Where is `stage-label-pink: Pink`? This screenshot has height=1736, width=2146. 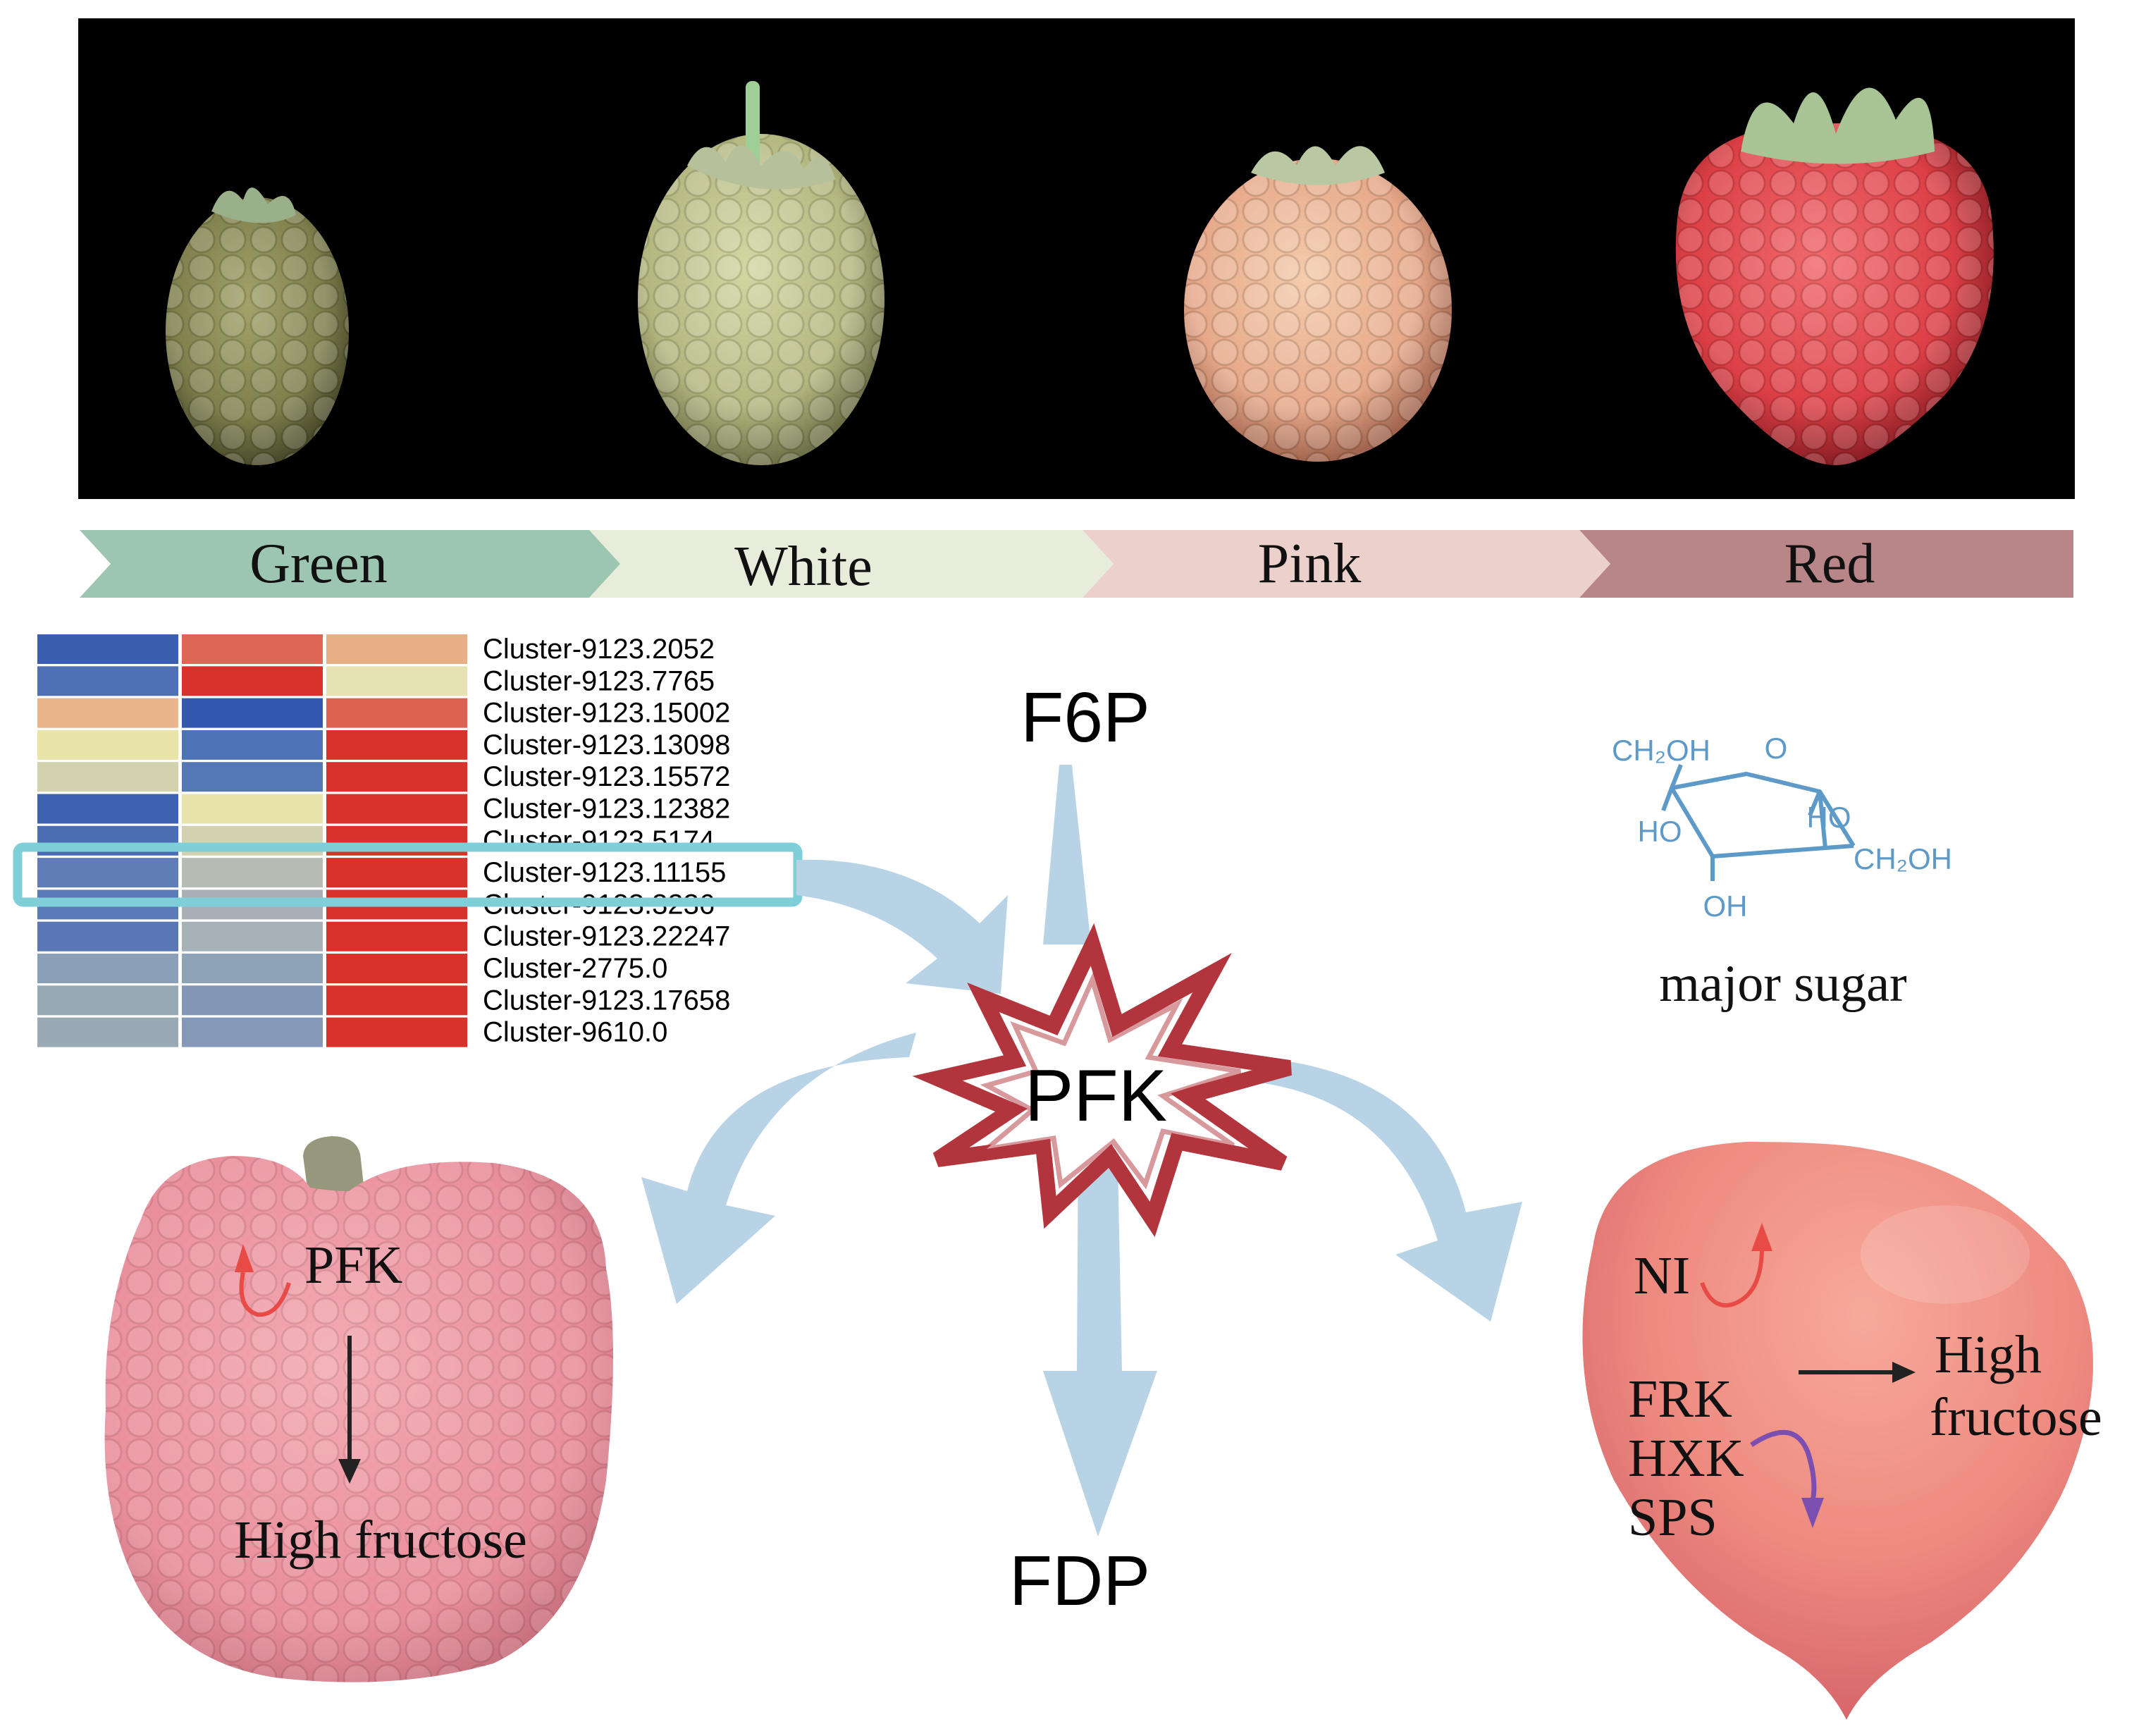
stage-label-pink: Pink is located at coordinates (1310, 564).